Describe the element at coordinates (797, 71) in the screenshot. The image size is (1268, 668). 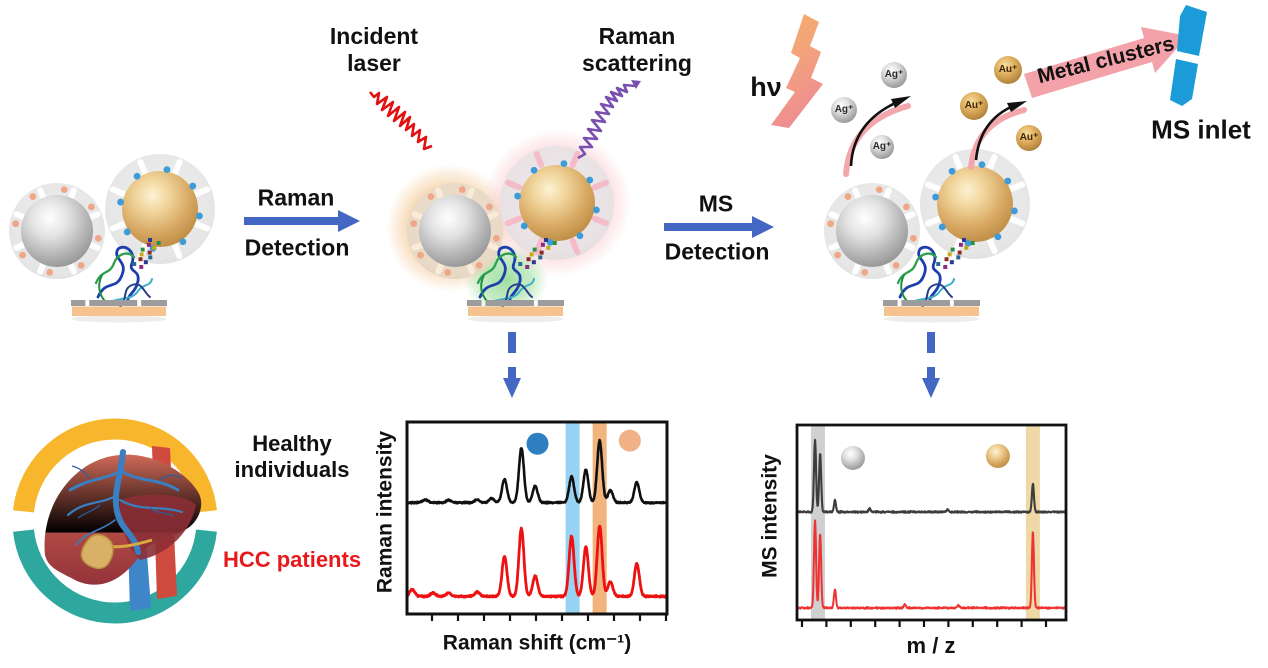
I see `laser-bolt-icon` at that location.